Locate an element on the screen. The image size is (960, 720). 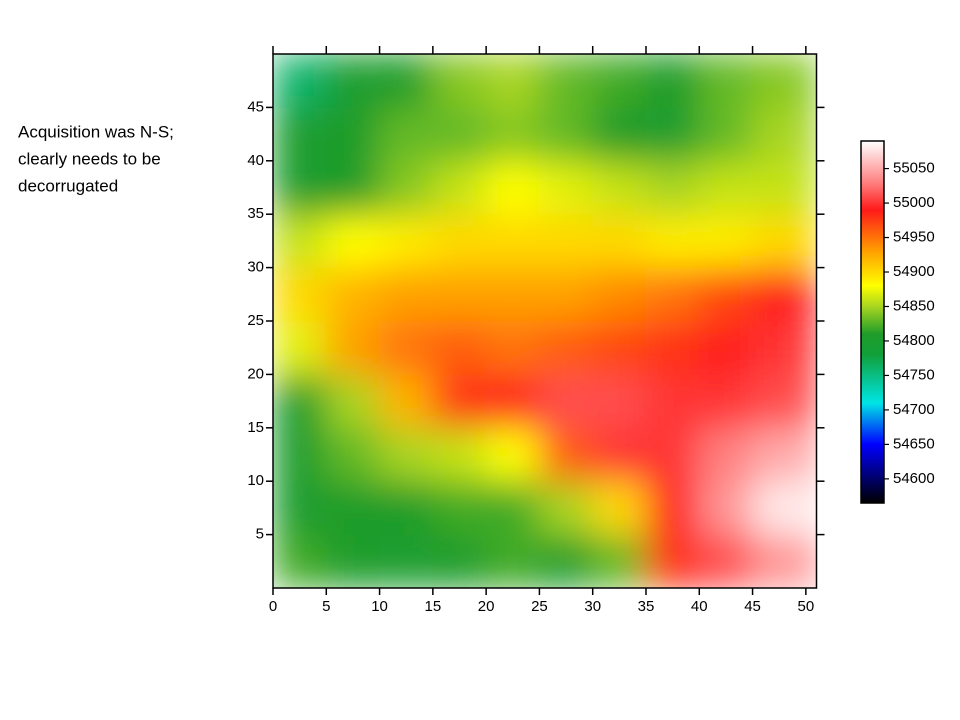
y-tick-label: 15 is located at coordinates (255, 427).